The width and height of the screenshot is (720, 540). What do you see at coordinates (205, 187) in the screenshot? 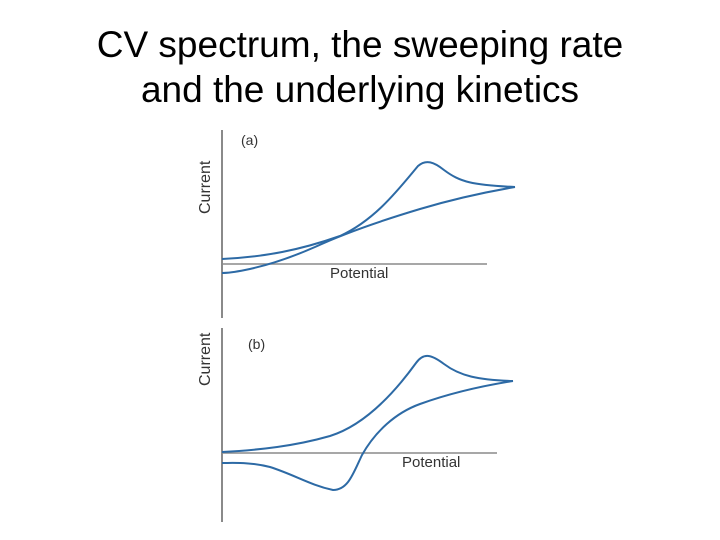
I see `panel-a-y-label: Current` at bounding box center [205, 187].